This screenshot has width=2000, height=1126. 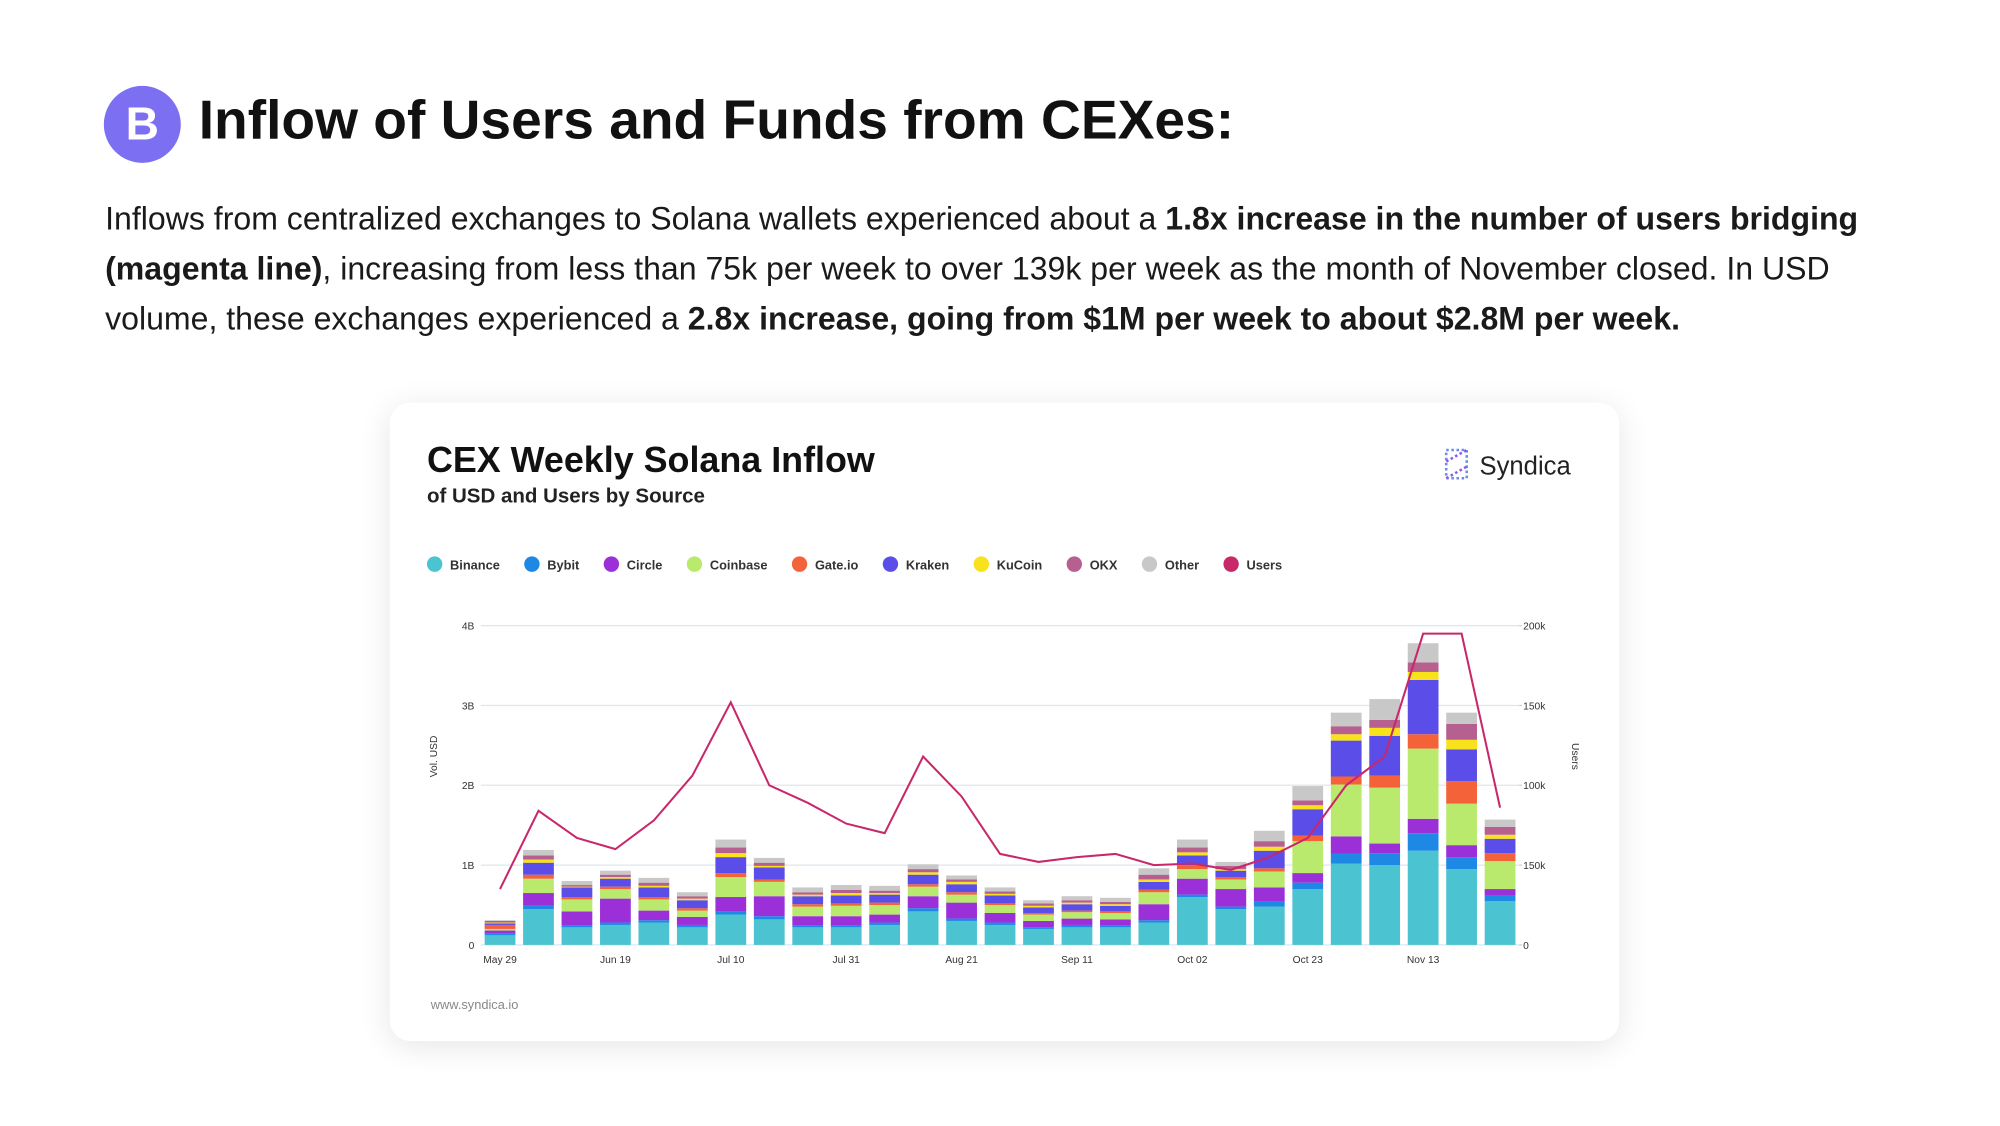 What do you see at coordinates (1534, 706) in the screenshot?
I see `y2-tick-label: 150k` at bounding box center [1534, 706].